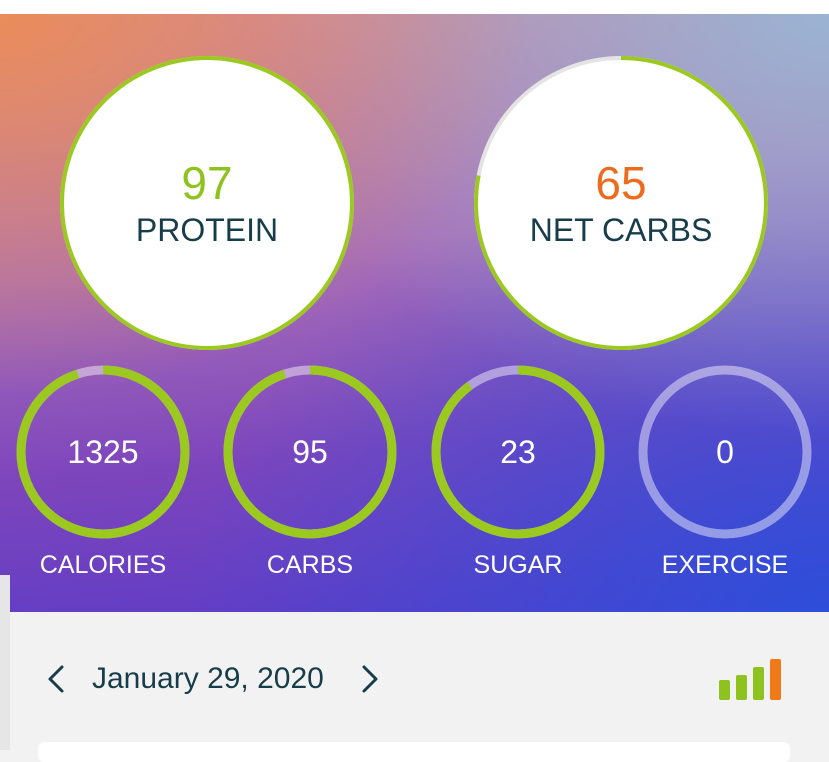 This screenshot has height=762, width=829. Describe the element at coordinates (207, 230) in the screenshot. I see `protein-label: PROTEIN` at that location.